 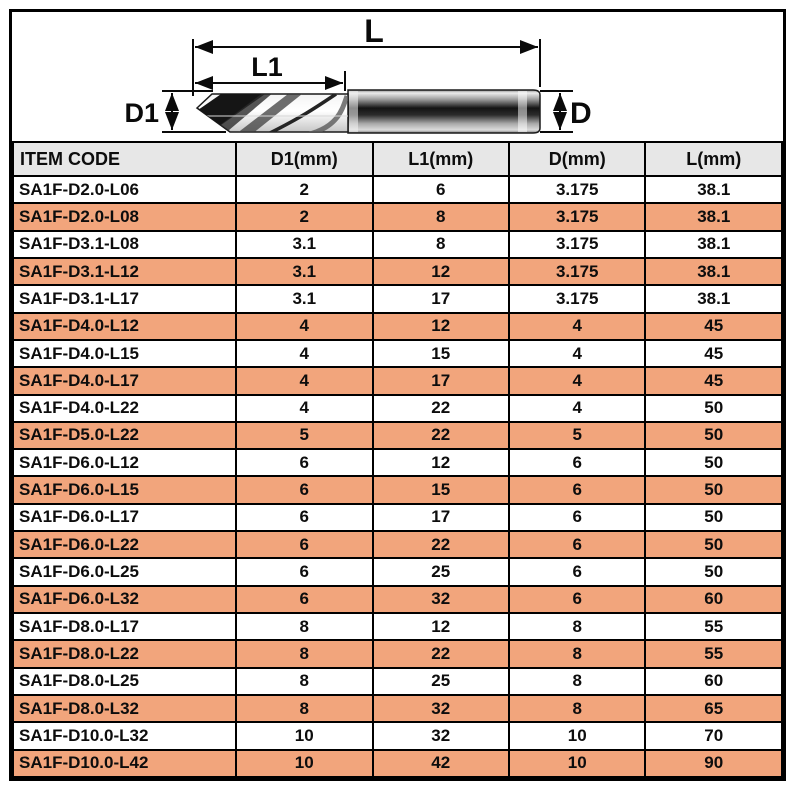 I want to click on d-value-cell: 5, so click(x=577, y=435).